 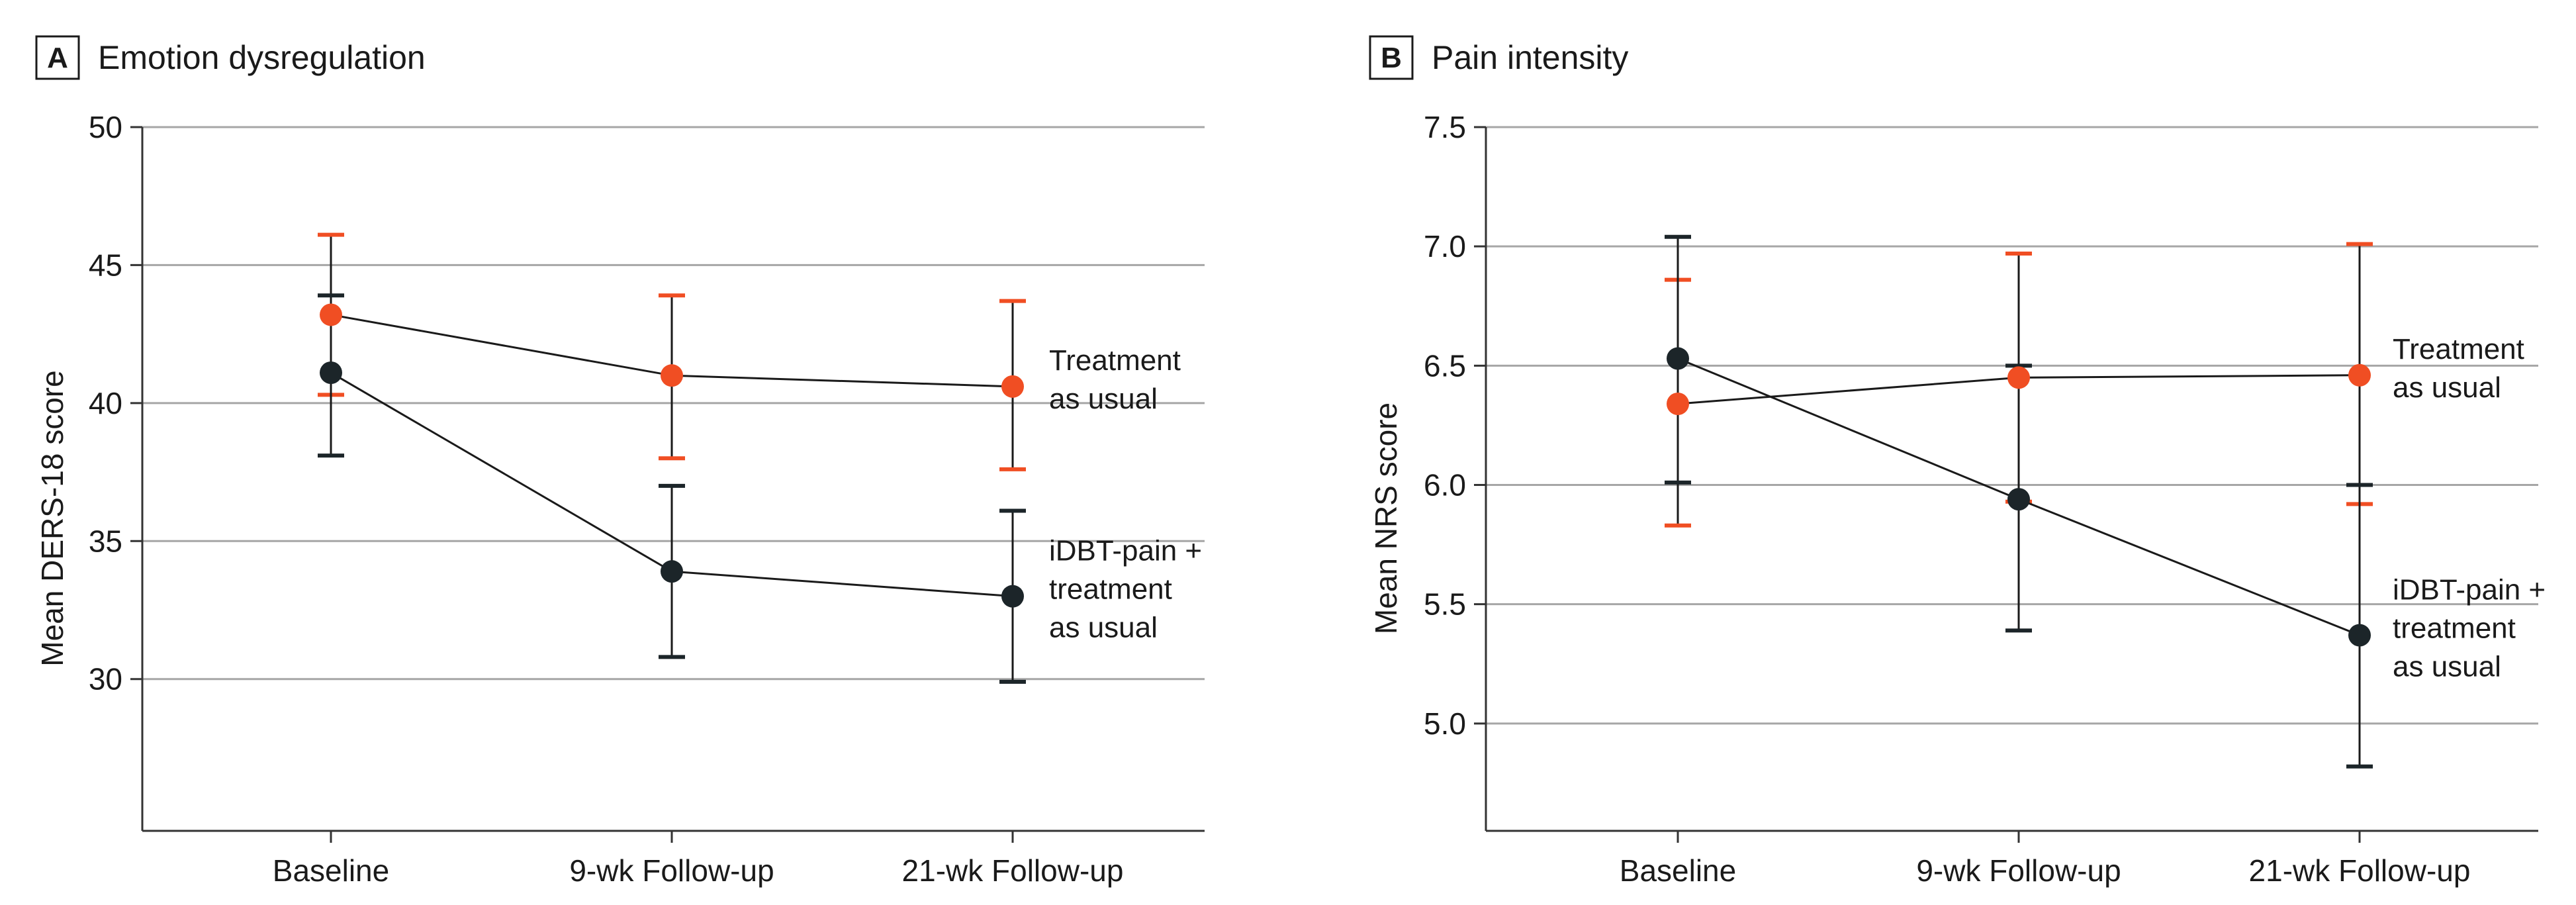 I want to click on panel-b-idbt-label: treatment, so click(x=2454, y=628).